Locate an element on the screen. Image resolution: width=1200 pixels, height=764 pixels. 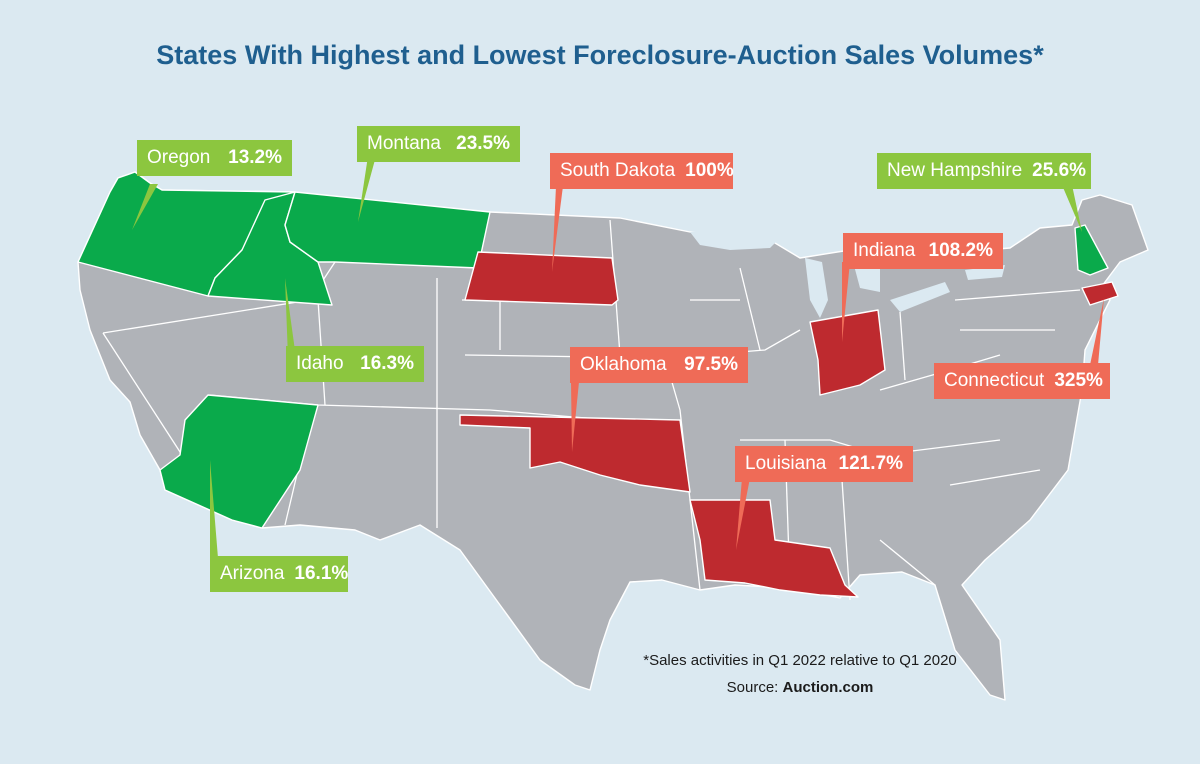
callout-idaho: Idaho 16.3% is located at coordinates (355, 364).